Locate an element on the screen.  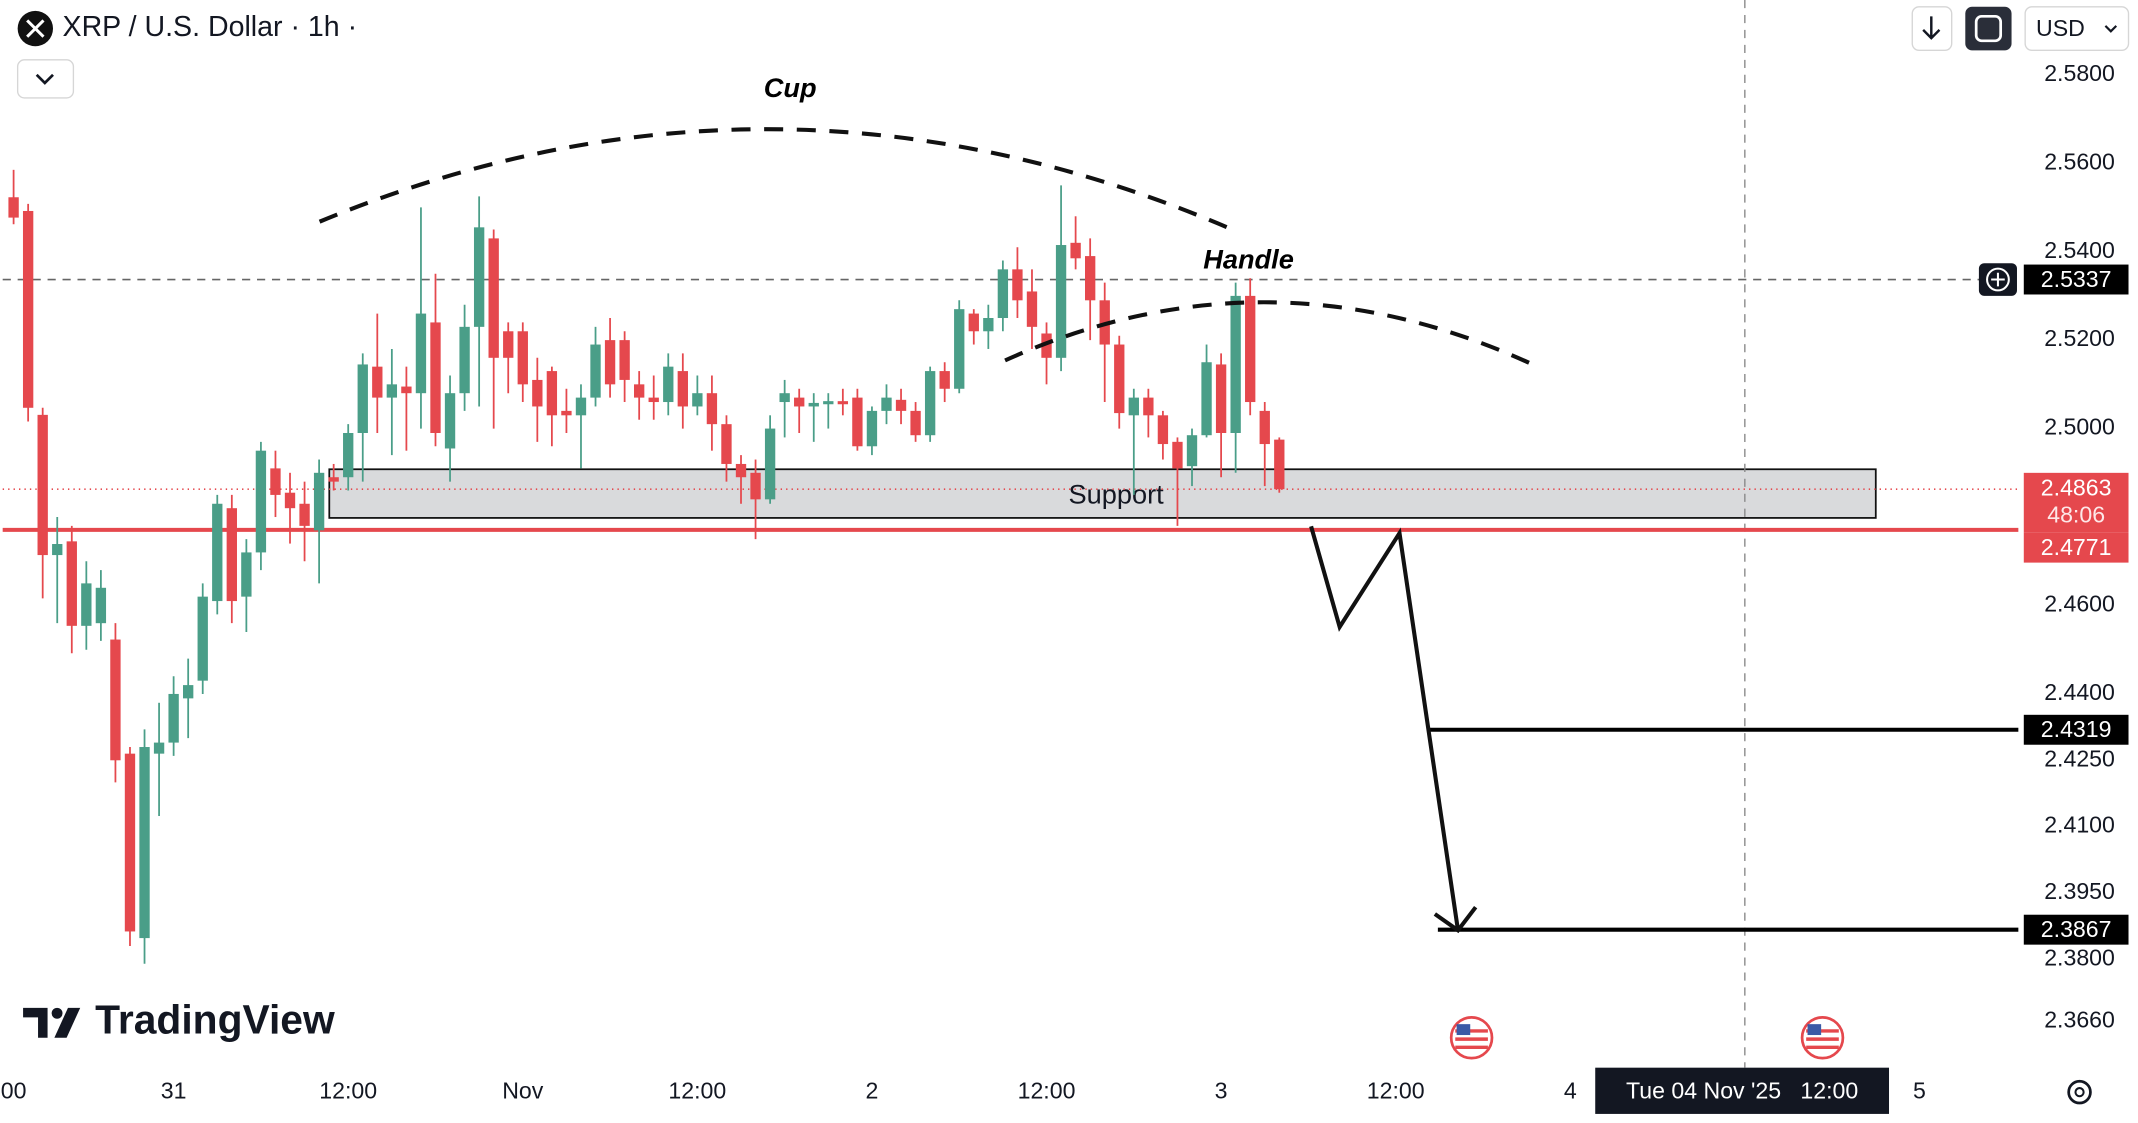
handle-label: Handle is located at coordinates (1248, 258).